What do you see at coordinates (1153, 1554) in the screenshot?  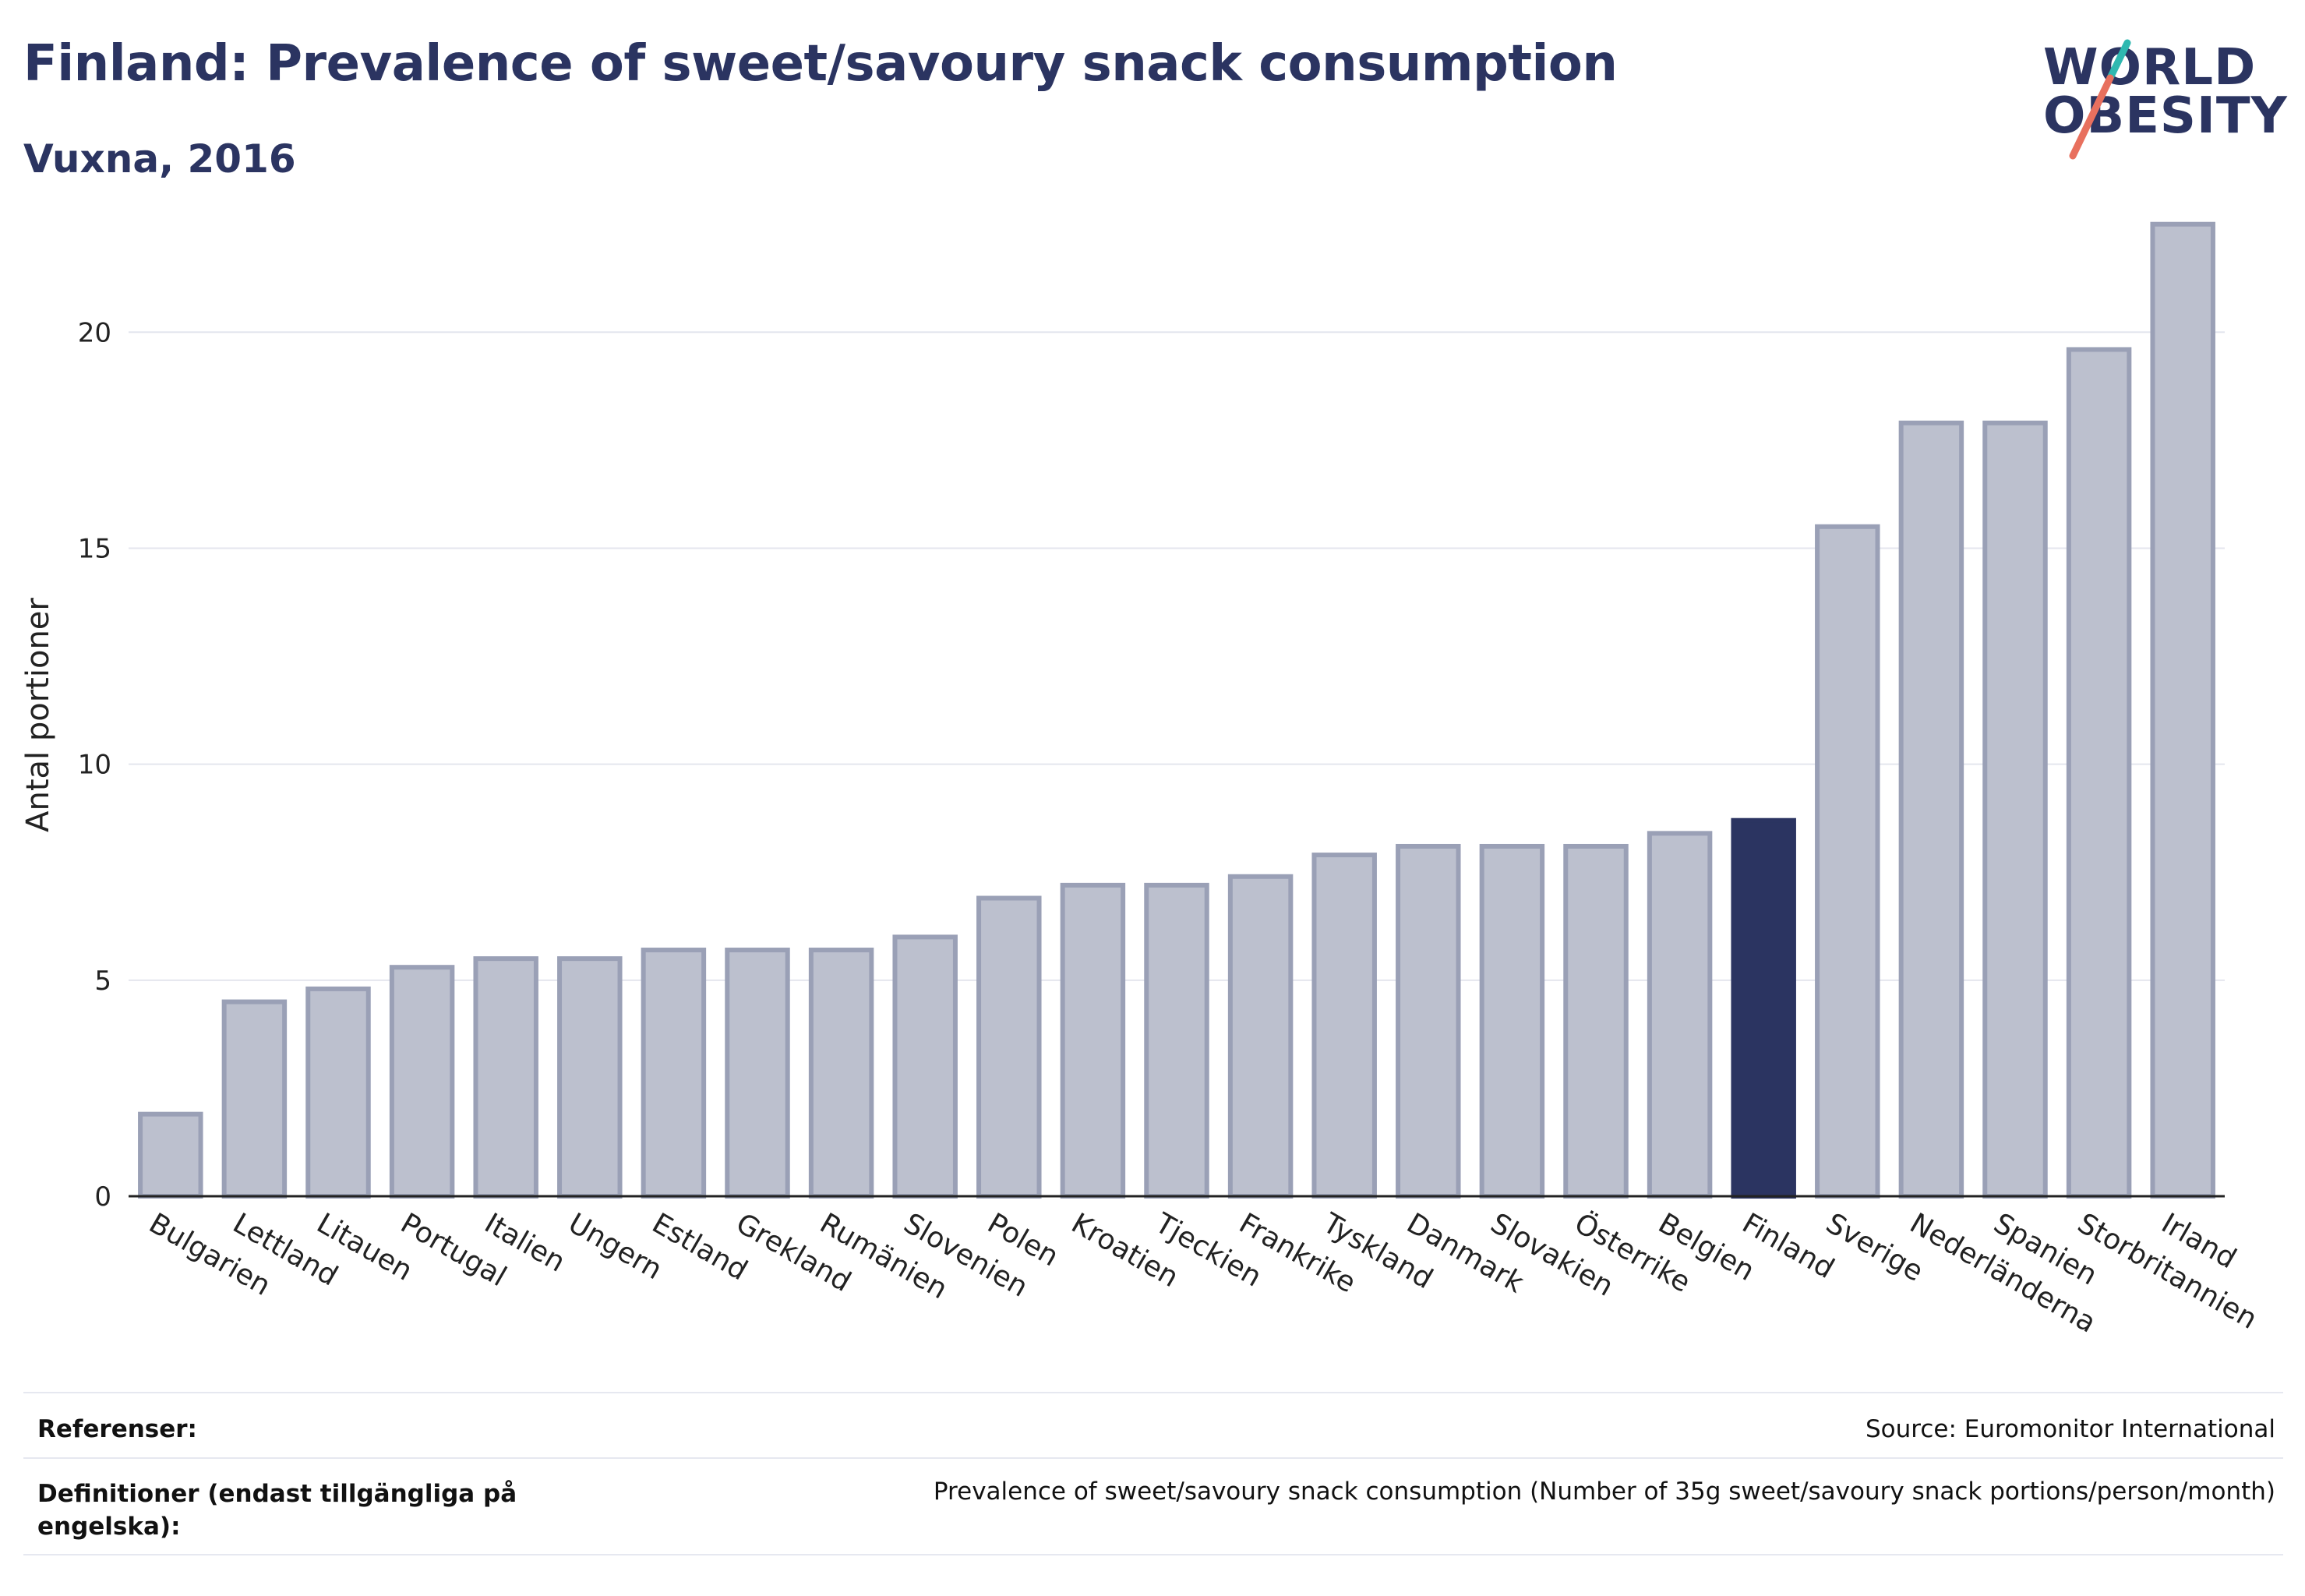 I see `footer-divider-bottom` at bounding box center [1153, 1554].